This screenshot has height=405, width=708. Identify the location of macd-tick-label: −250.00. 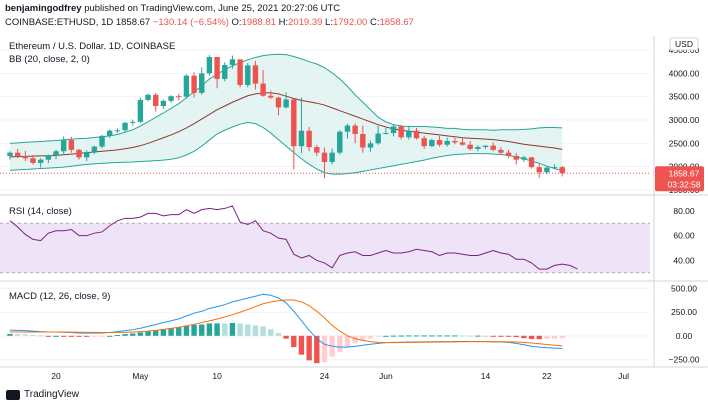
(684, 359).